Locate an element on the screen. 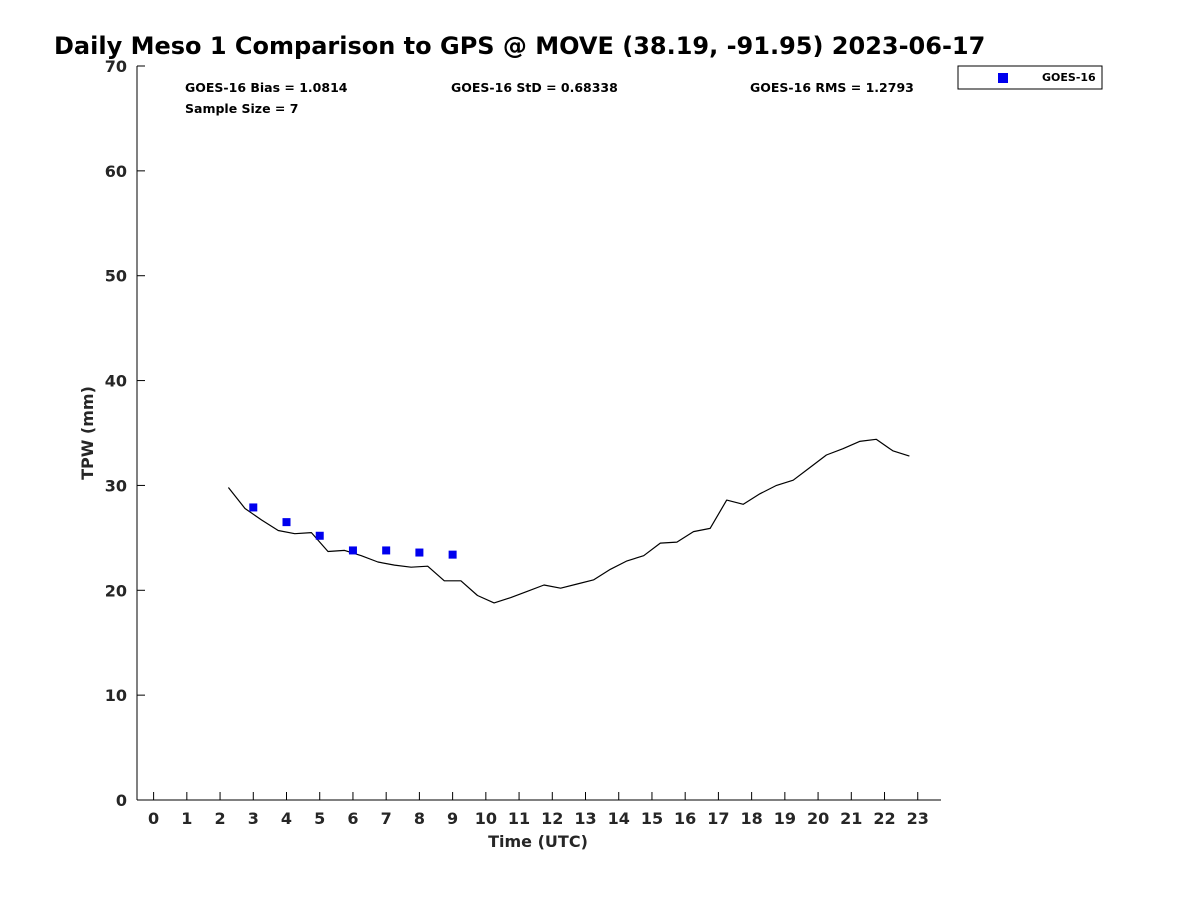  x-tick-label: 23 is located at coordinates (918, 818).